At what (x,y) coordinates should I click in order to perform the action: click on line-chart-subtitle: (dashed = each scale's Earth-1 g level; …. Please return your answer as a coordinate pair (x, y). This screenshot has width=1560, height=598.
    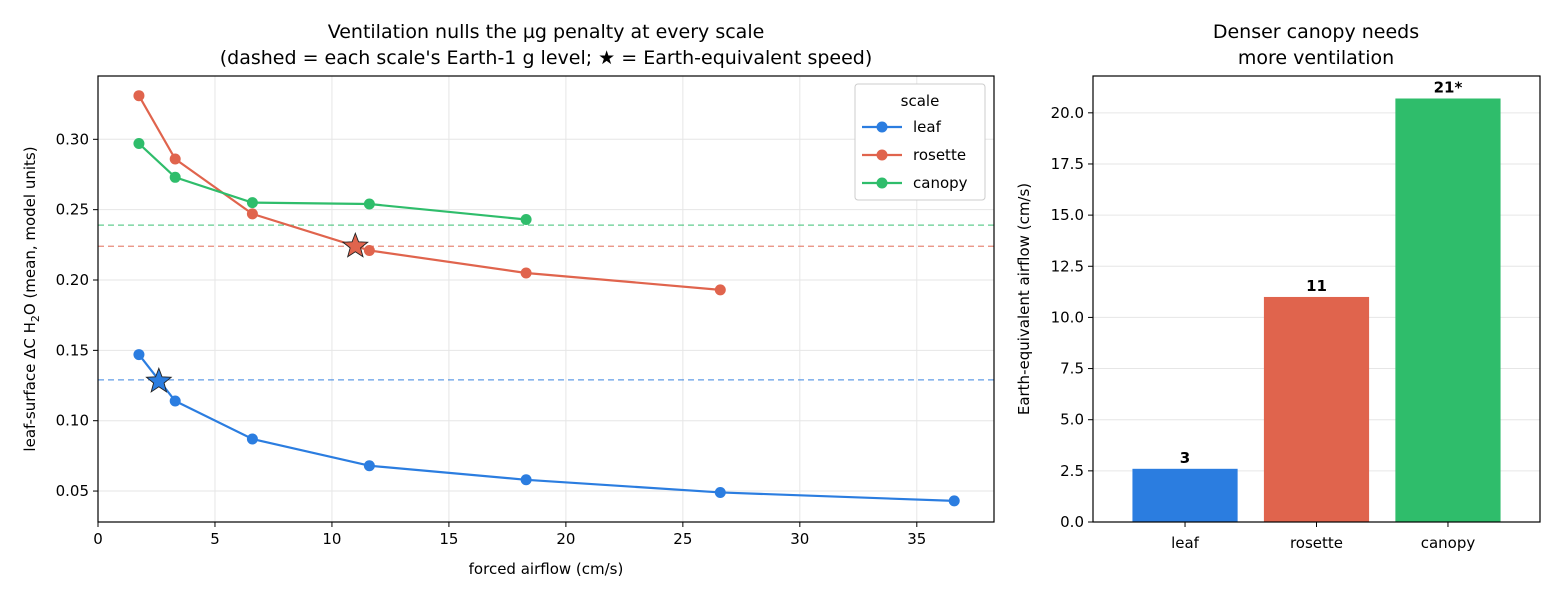
    Looking at the image, I should click on (546, 58).